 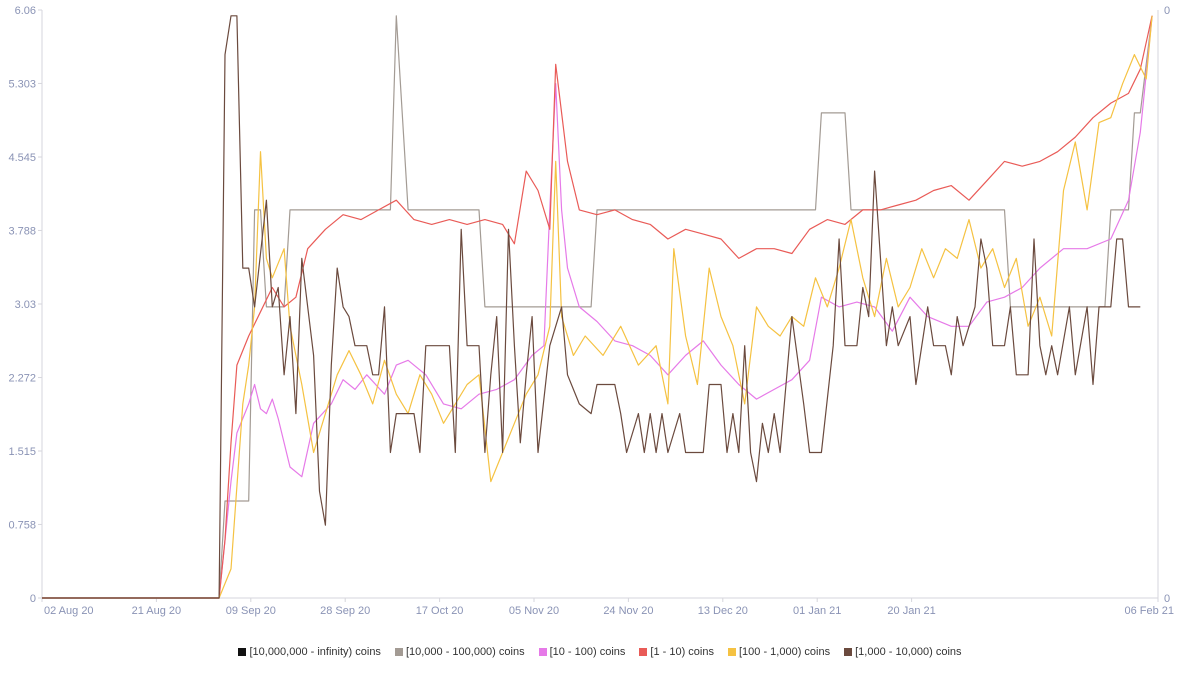 What do you see at coordinates (22, 379) in the screenshot?
I see `y-tick-label: 2.272` at bounding box center [22, 379].